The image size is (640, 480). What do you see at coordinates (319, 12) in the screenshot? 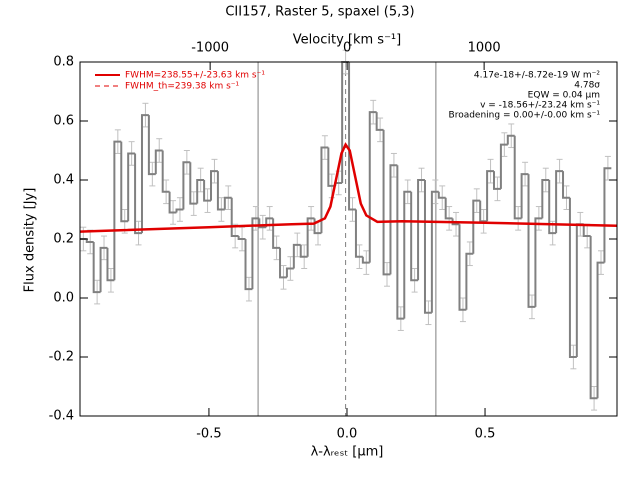
I see `chart-title: CII157, Raster 5, spaxel (5,3)` at bounding box center [319, 12].